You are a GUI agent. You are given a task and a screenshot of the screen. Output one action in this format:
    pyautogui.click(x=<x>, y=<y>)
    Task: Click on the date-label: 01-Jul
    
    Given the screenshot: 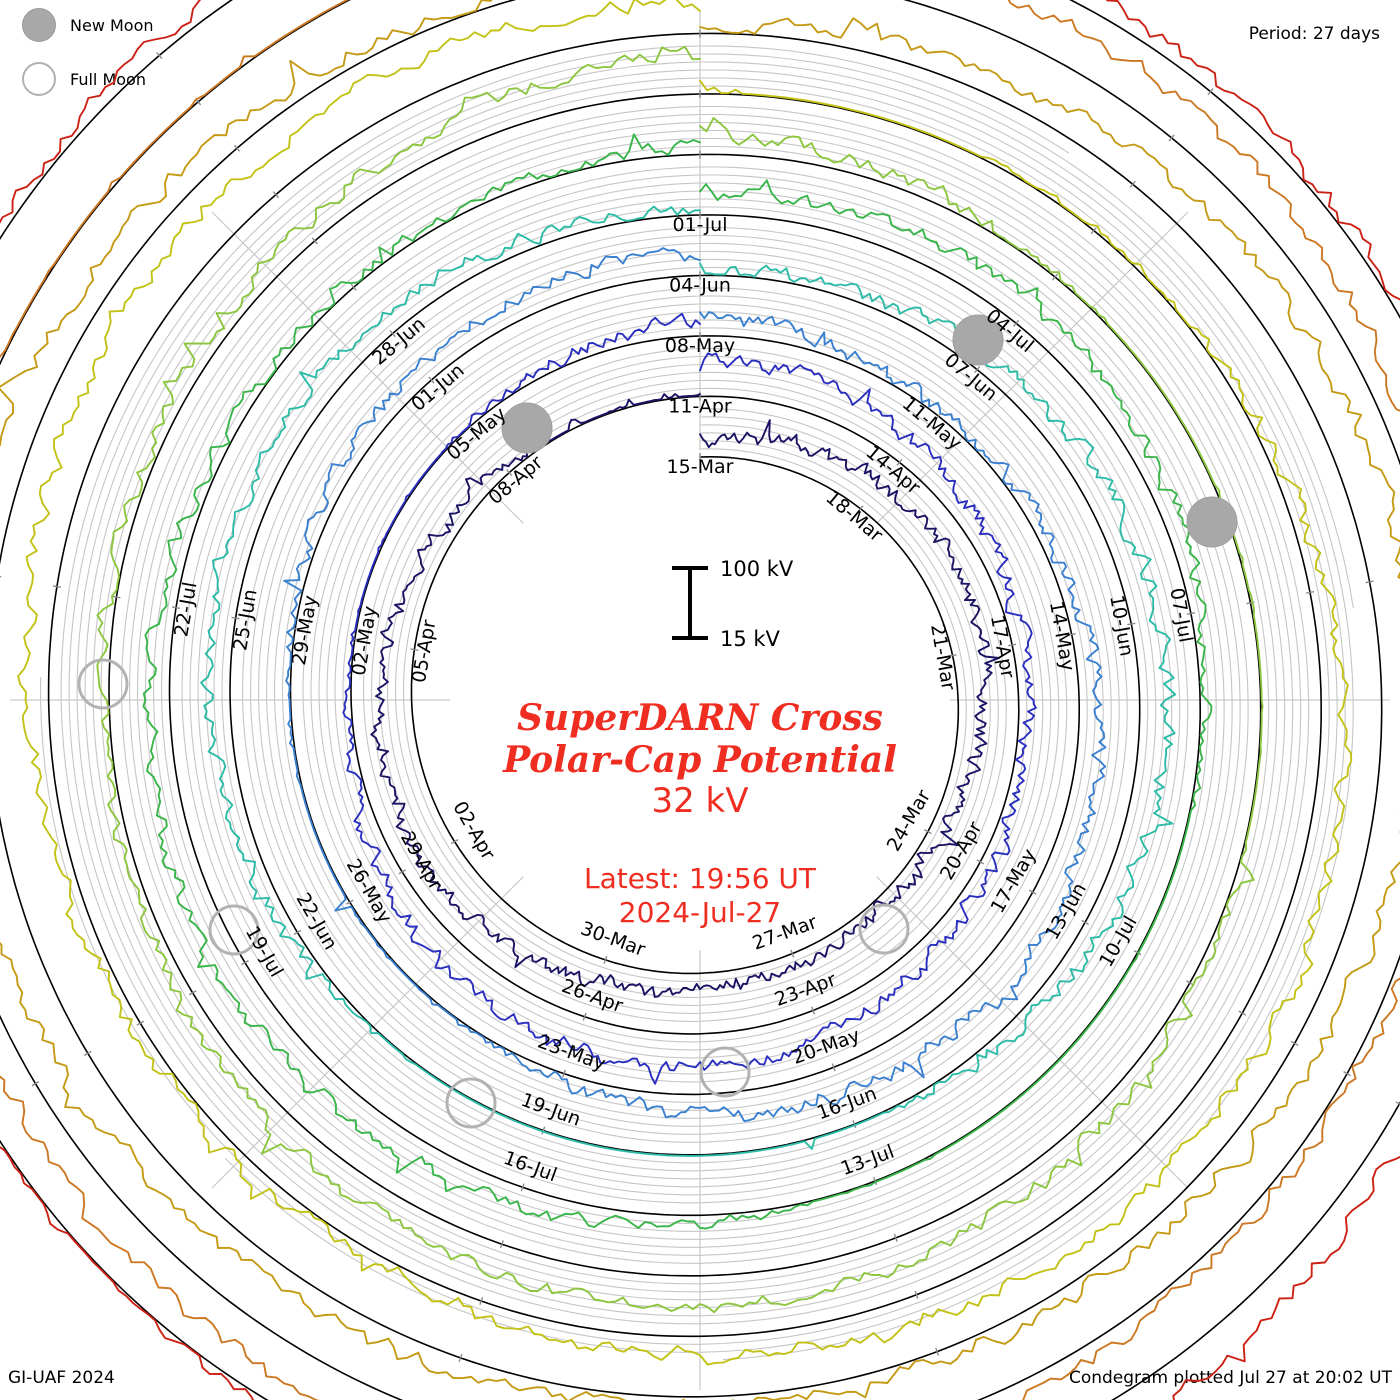 What is the action you would take?
    pyautogui.click(x=699, y=225)
    